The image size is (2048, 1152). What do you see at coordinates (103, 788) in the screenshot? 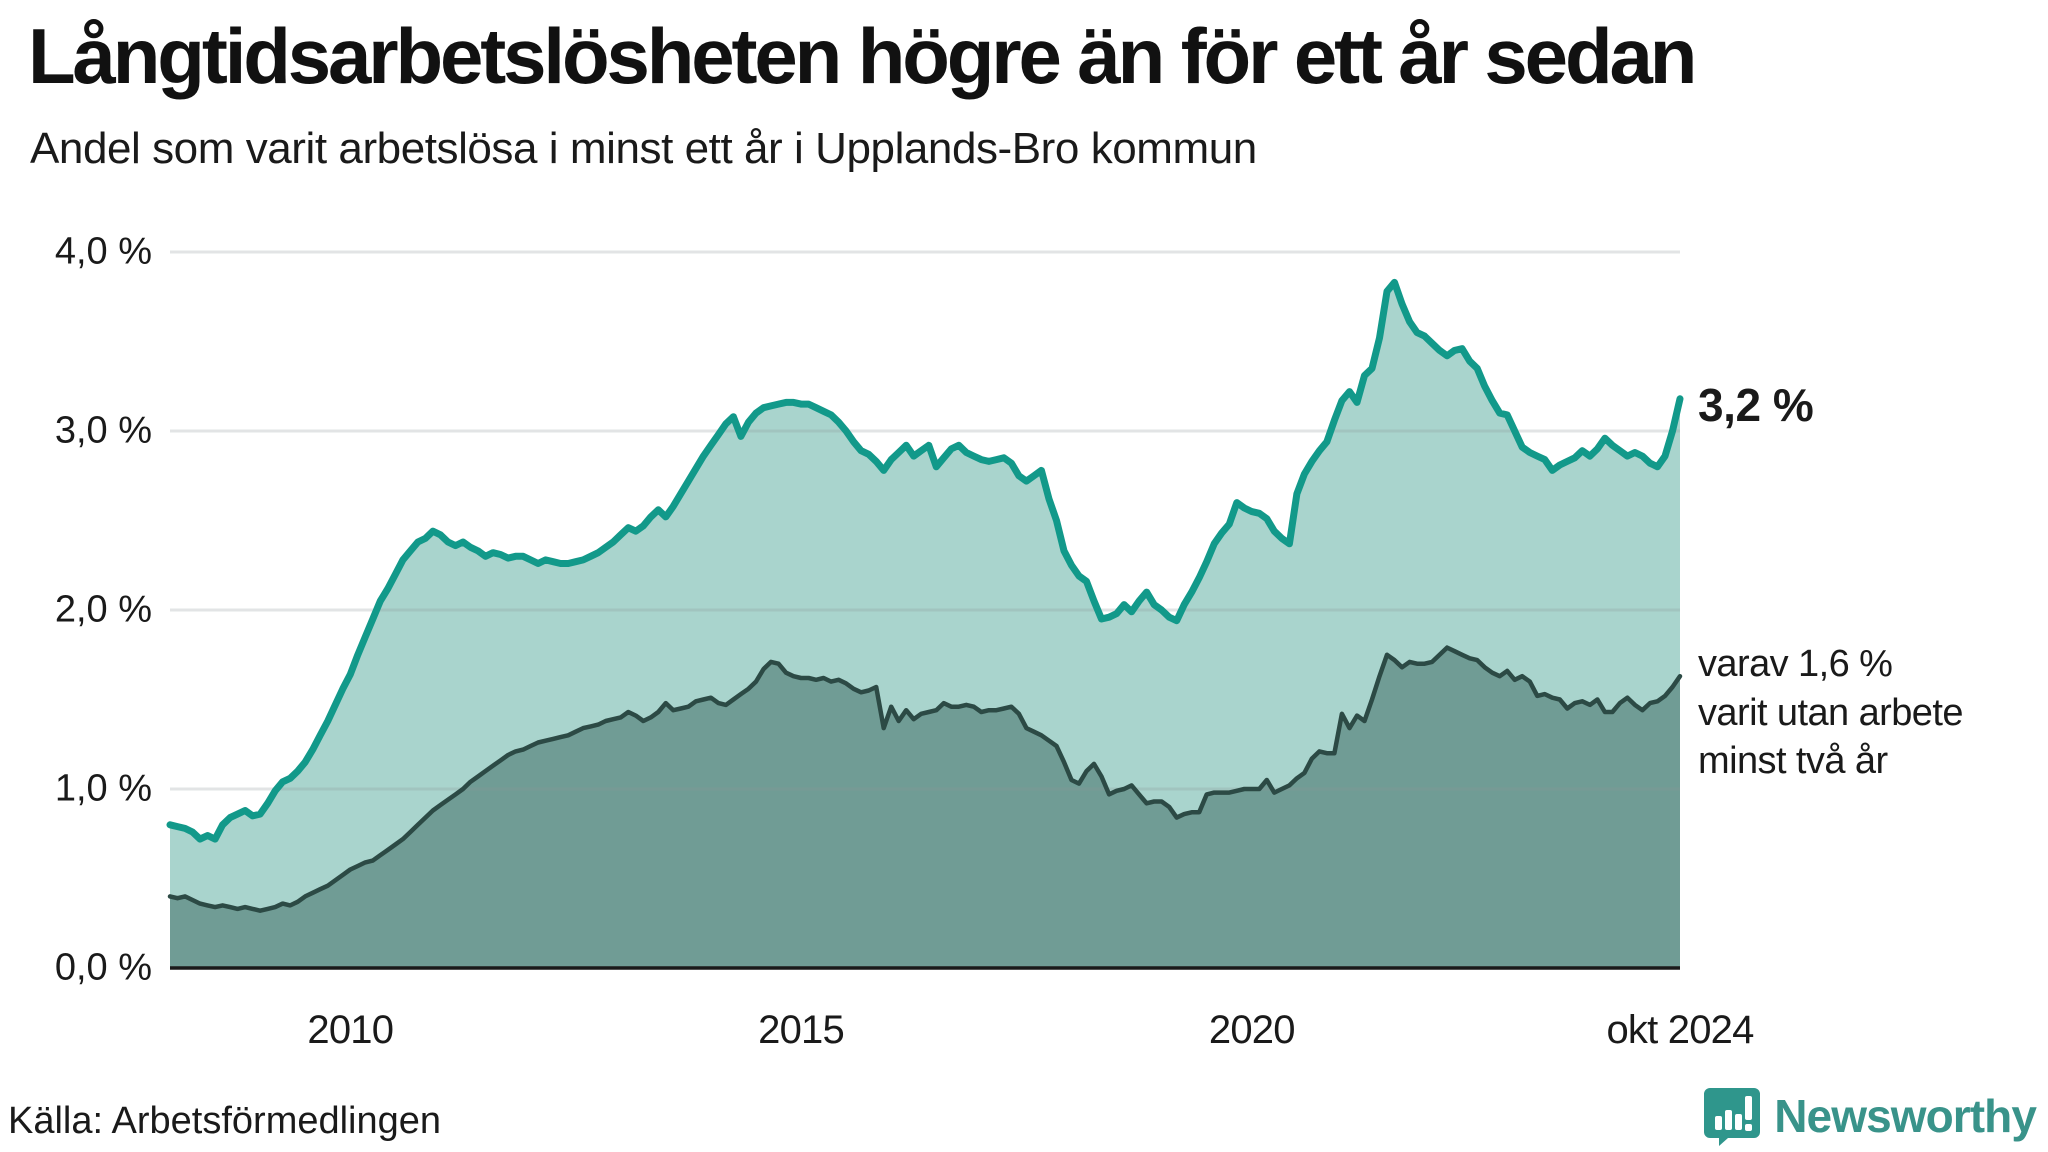
I see `y-tick-label-1: 1,0 %` at bounding box center [103, 788].